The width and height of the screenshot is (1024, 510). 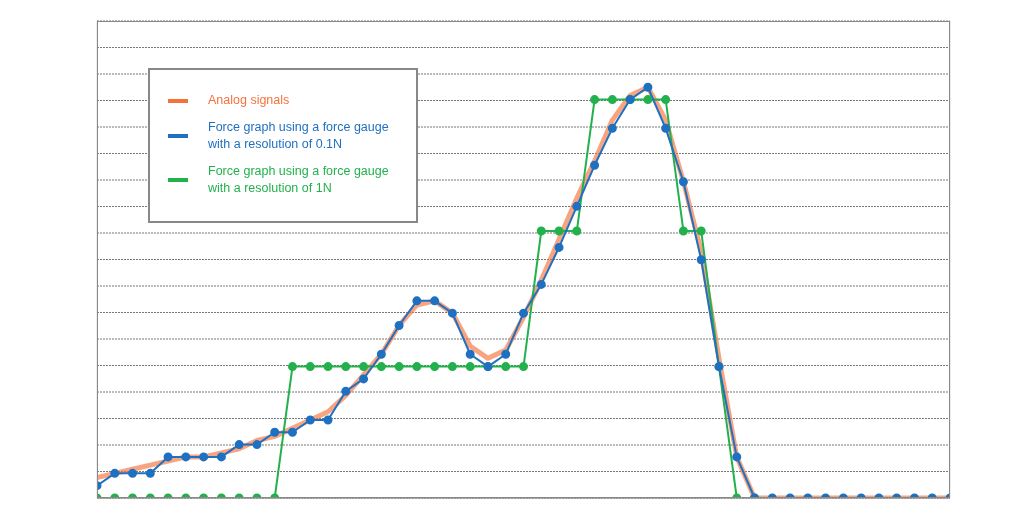 What do you see at coordinates (249, 100) in the screenshot?
I see `legend-label: Analog signals` at bounding box center [249, 100].